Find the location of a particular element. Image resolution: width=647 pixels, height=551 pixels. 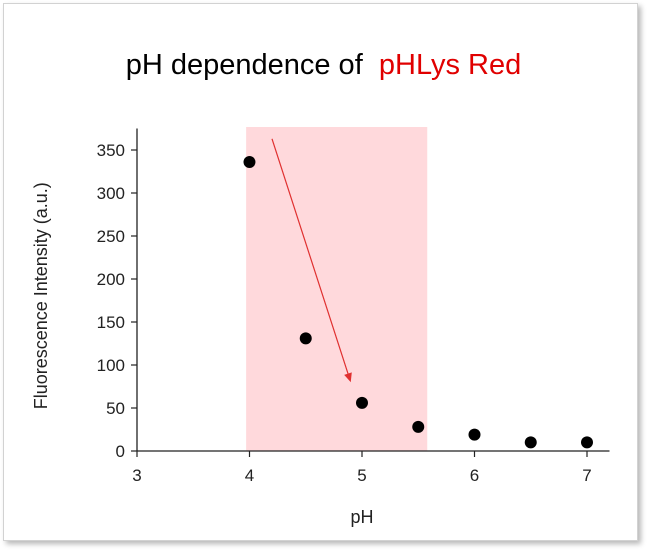

x-axis-title: pH is located at coordinates (361, 517).